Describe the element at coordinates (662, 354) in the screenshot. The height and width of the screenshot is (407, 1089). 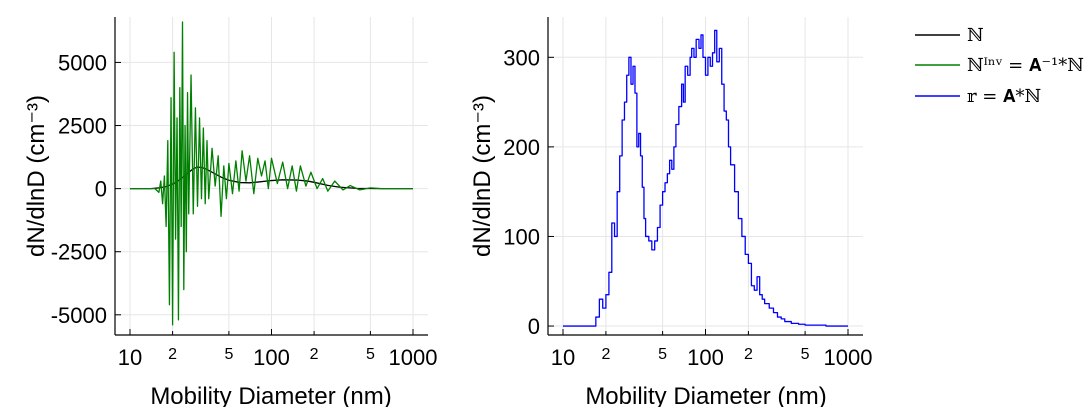
I see `right-x-minor-tick-label-1: 5` at that location.